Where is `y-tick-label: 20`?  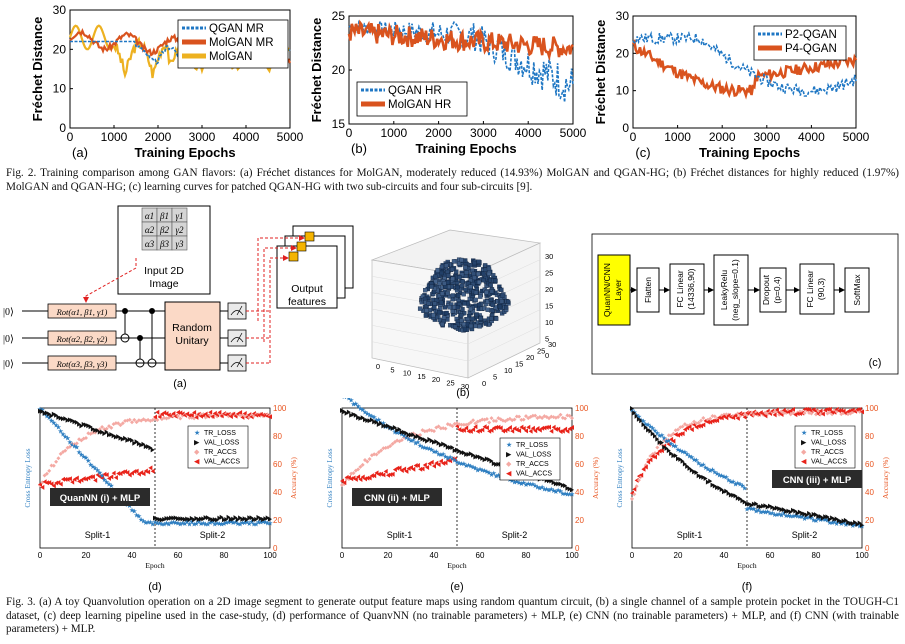 y-tick-label: 20 is located at coordinates (530, 357).